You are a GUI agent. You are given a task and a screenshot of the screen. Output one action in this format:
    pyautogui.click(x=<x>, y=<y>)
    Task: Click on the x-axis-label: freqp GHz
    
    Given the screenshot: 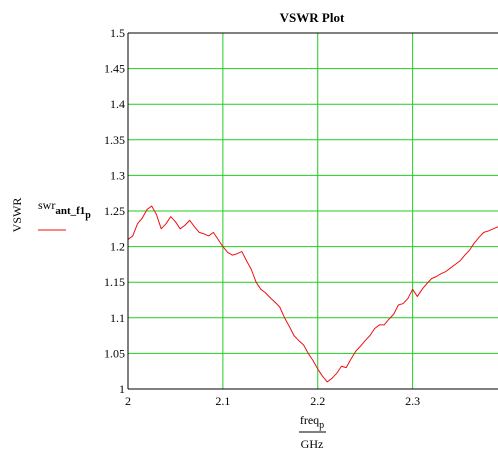 What is the action you would take?
    pyautogui.click(x=312, y=432)
    